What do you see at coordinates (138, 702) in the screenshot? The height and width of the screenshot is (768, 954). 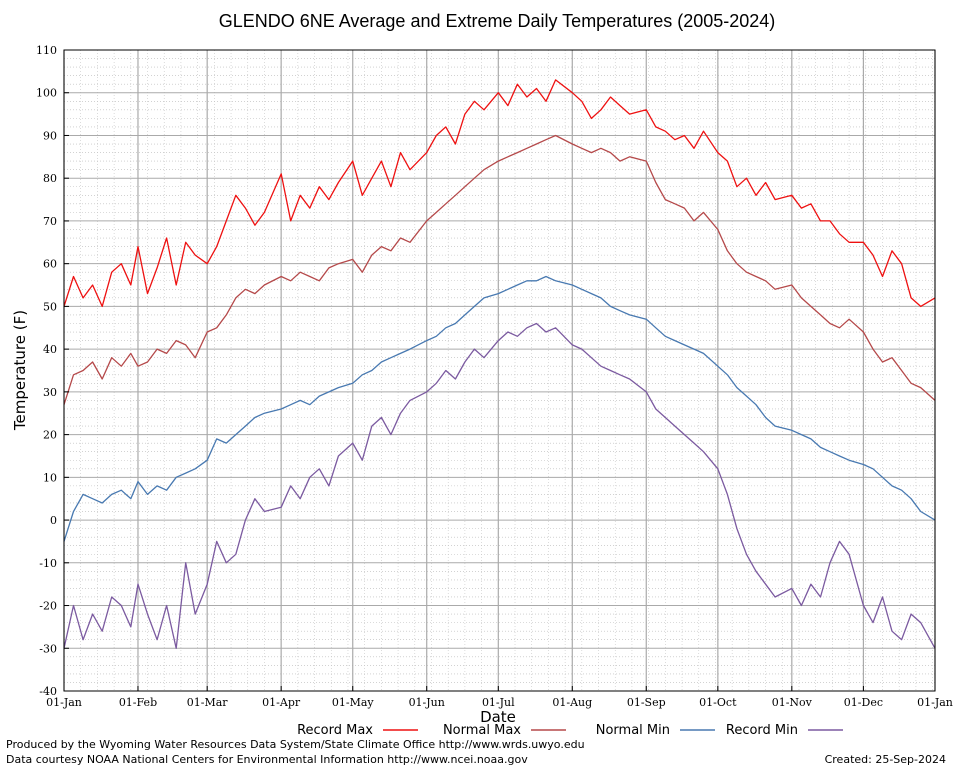 I see `x-tick-label: 01-Feb` at bounding box center [138, 702].